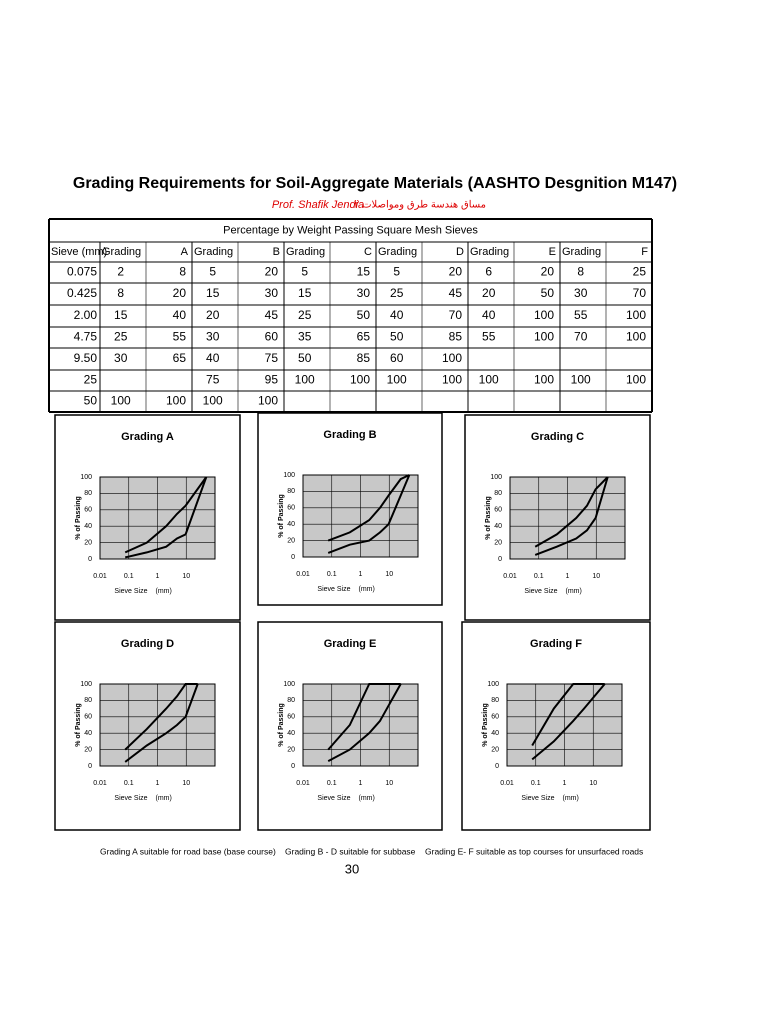 The height and width of the screenshot is (1029, 768). What do you see at coordinates (460, 252) in the screenshot?
I see `table-header: D` at bounding box center [460, 252].